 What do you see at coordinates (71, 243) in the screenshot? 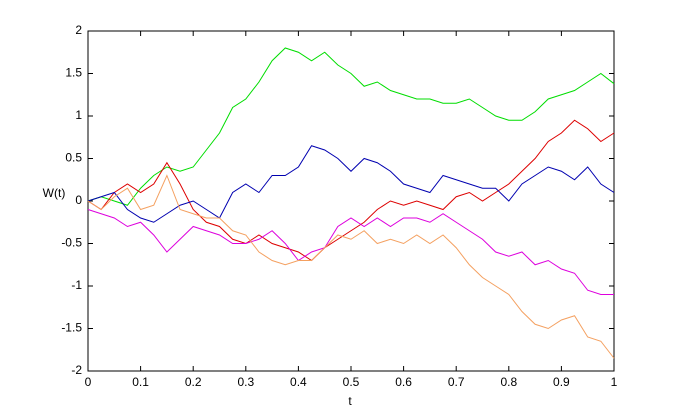
I see `y-tick-label: -0.5` at bounding box center [71, 243].